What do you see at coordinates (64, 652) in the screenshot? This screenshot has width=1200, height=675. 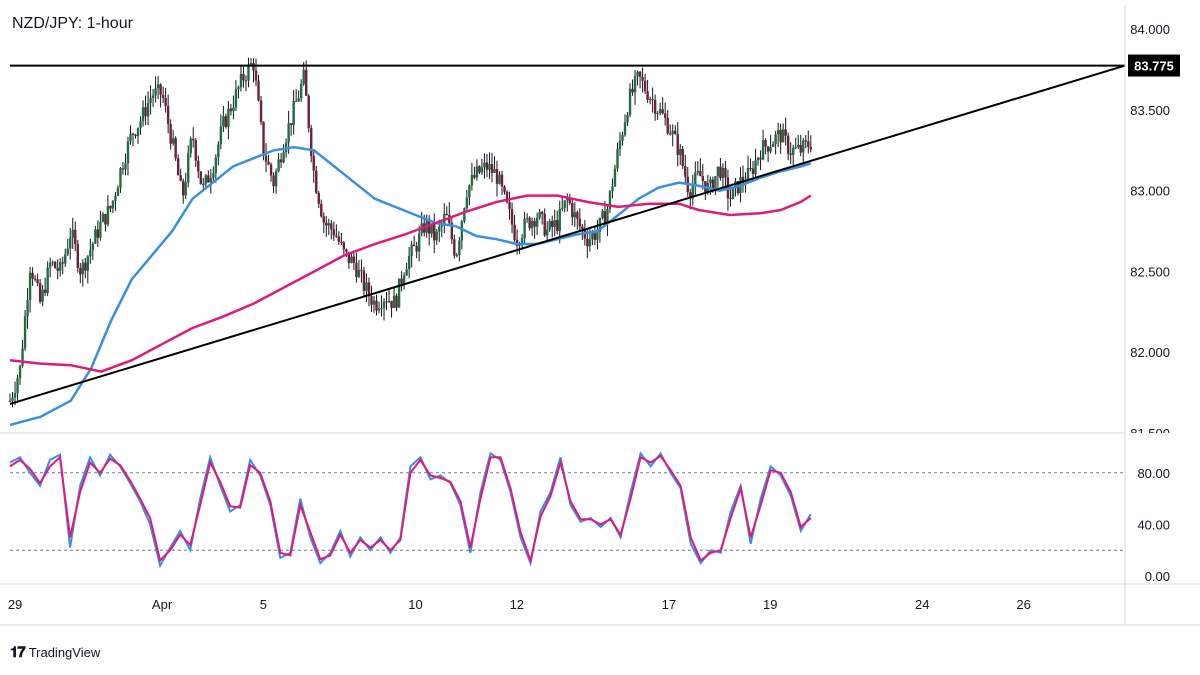 I see `brand-name: TradingView` at bounding box center [64, 652].